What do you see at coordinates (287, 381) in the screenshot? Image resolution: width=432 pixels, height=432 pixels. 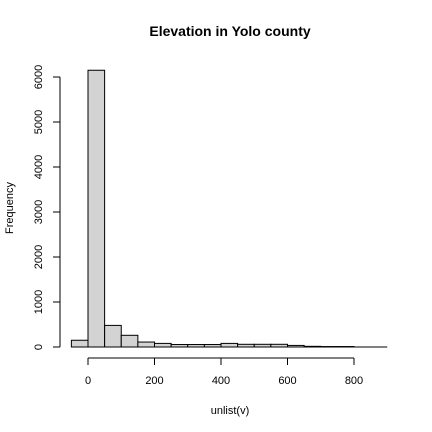 I see `x-tick-label: 600` at bounding box center [287, 381].